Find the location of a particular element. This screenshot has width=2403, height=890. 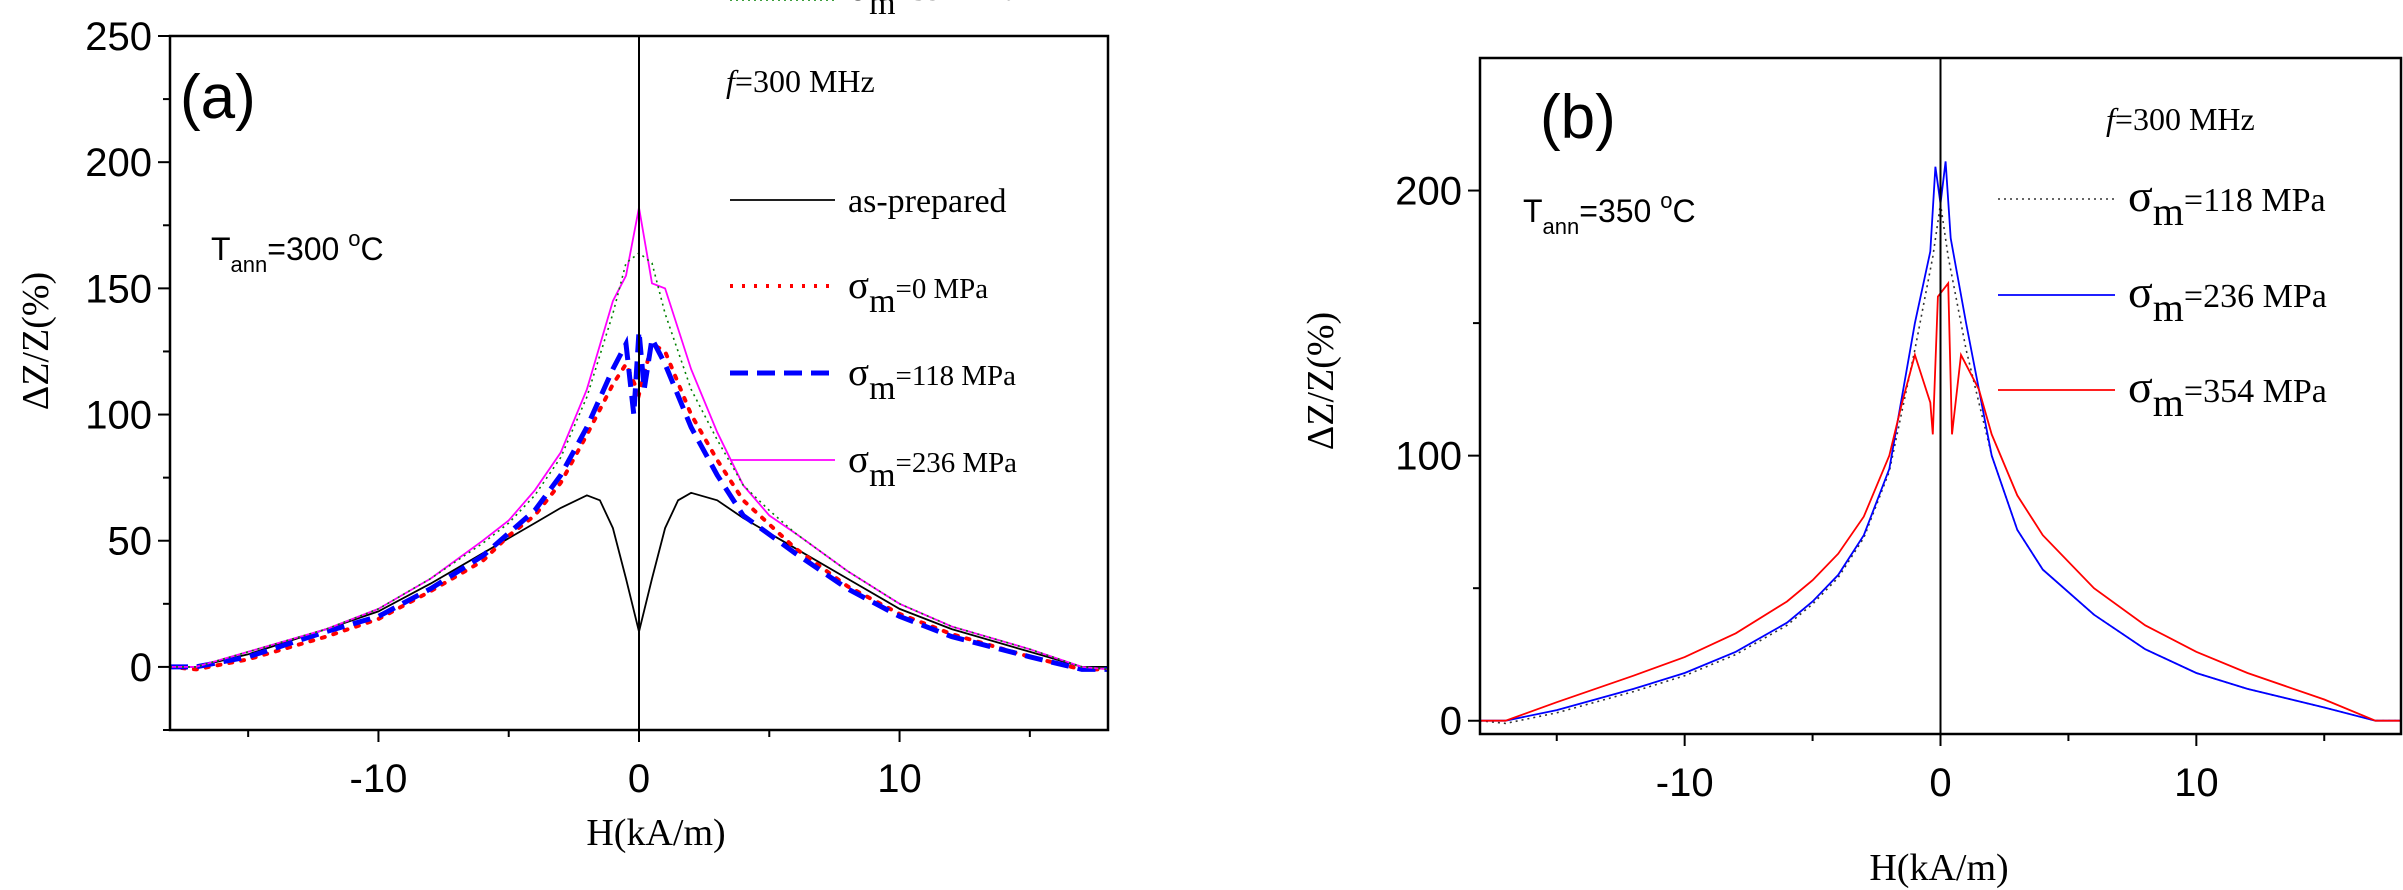

legend-label-2: σm=118 MPa is located at coordinates (932, 379).